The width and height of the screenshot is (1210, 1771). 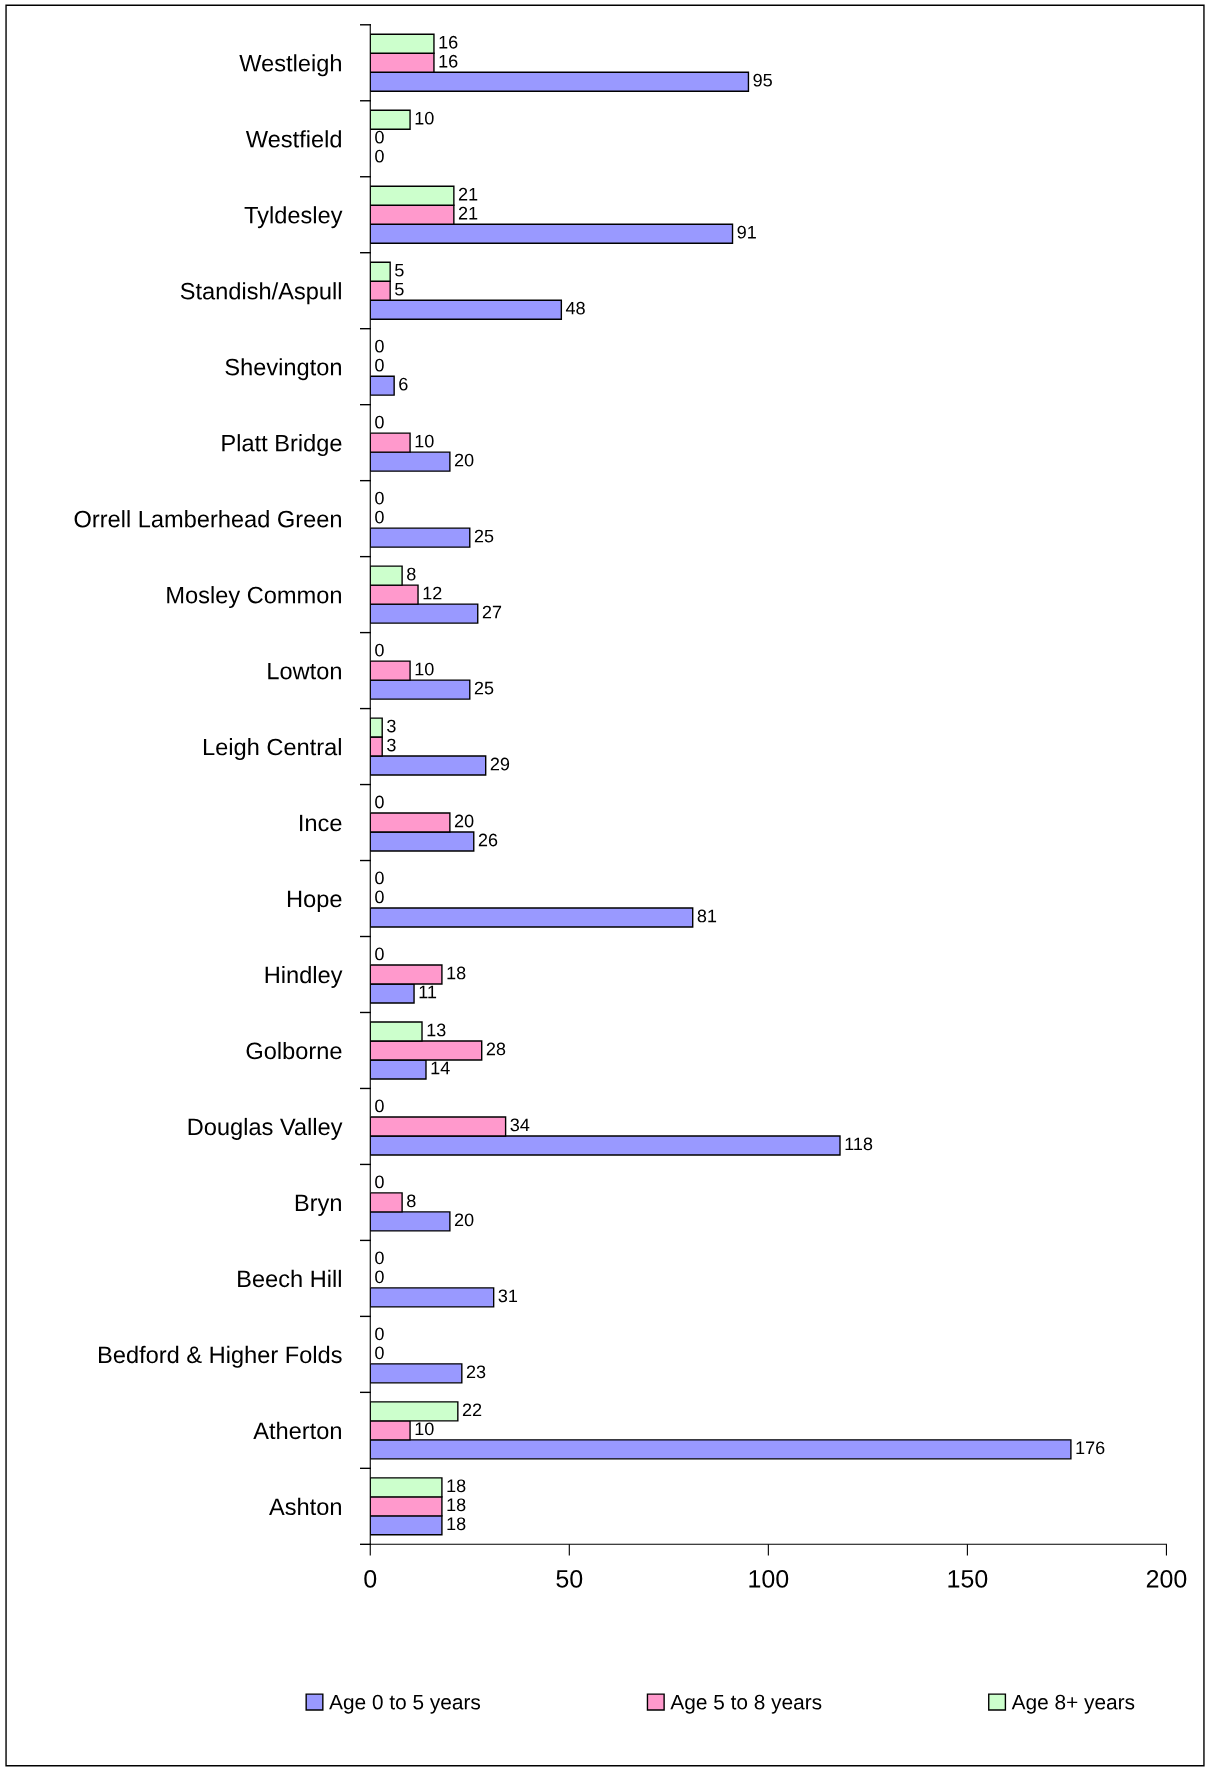 I want to click on data-label: 6, so click(x=403, y=384).